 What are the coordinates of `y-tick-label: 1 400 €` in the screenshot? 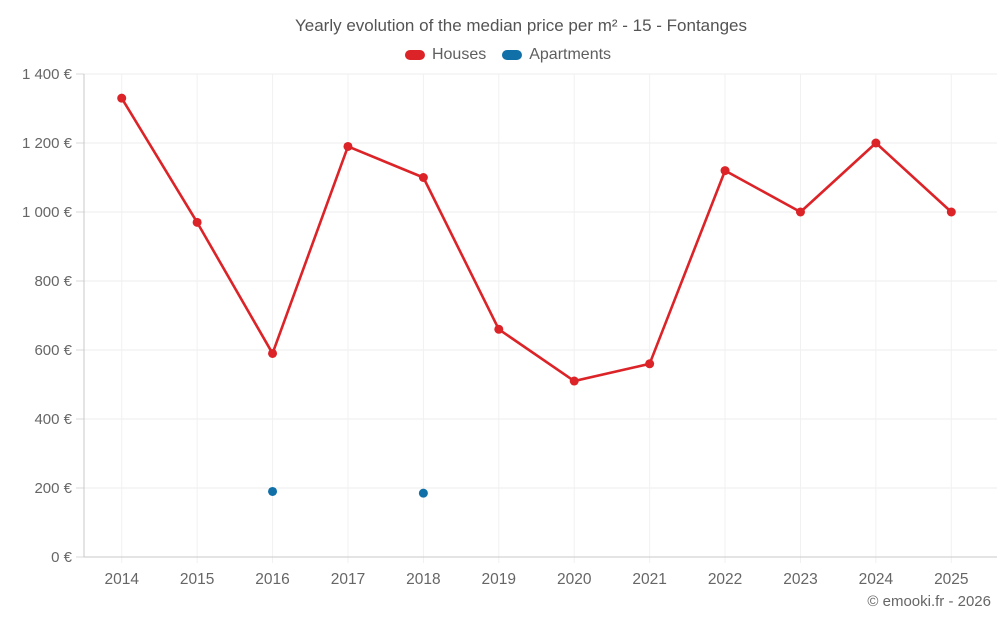 It's located at (47, 74).